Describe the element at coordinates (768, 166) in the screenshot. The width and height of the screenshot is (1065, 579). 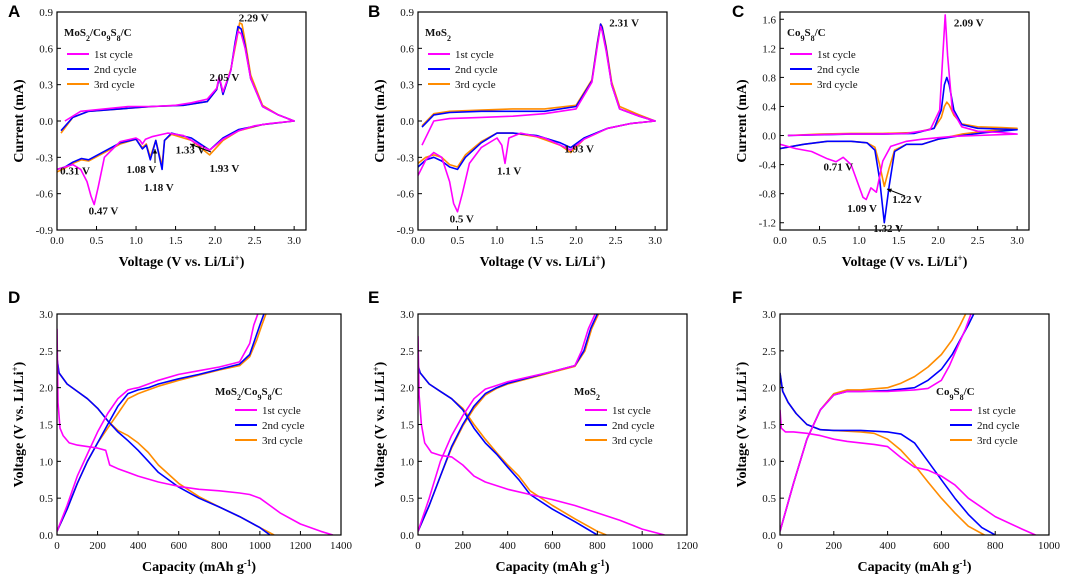
I see `y-tick-label: -0.4` at that location.